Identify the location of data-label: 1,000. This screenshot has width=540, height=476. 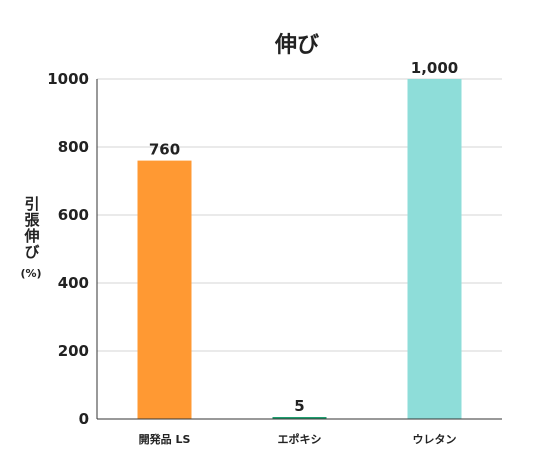
(434, 68).